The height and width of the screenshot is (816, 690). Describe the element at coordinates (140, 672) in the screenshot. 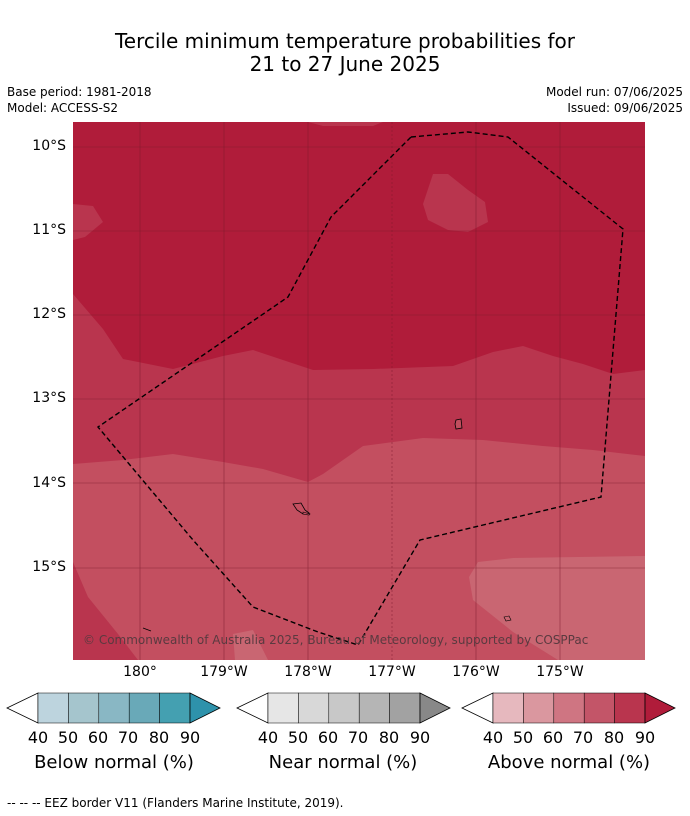

I see `lon-label-180: 180°` at that location.